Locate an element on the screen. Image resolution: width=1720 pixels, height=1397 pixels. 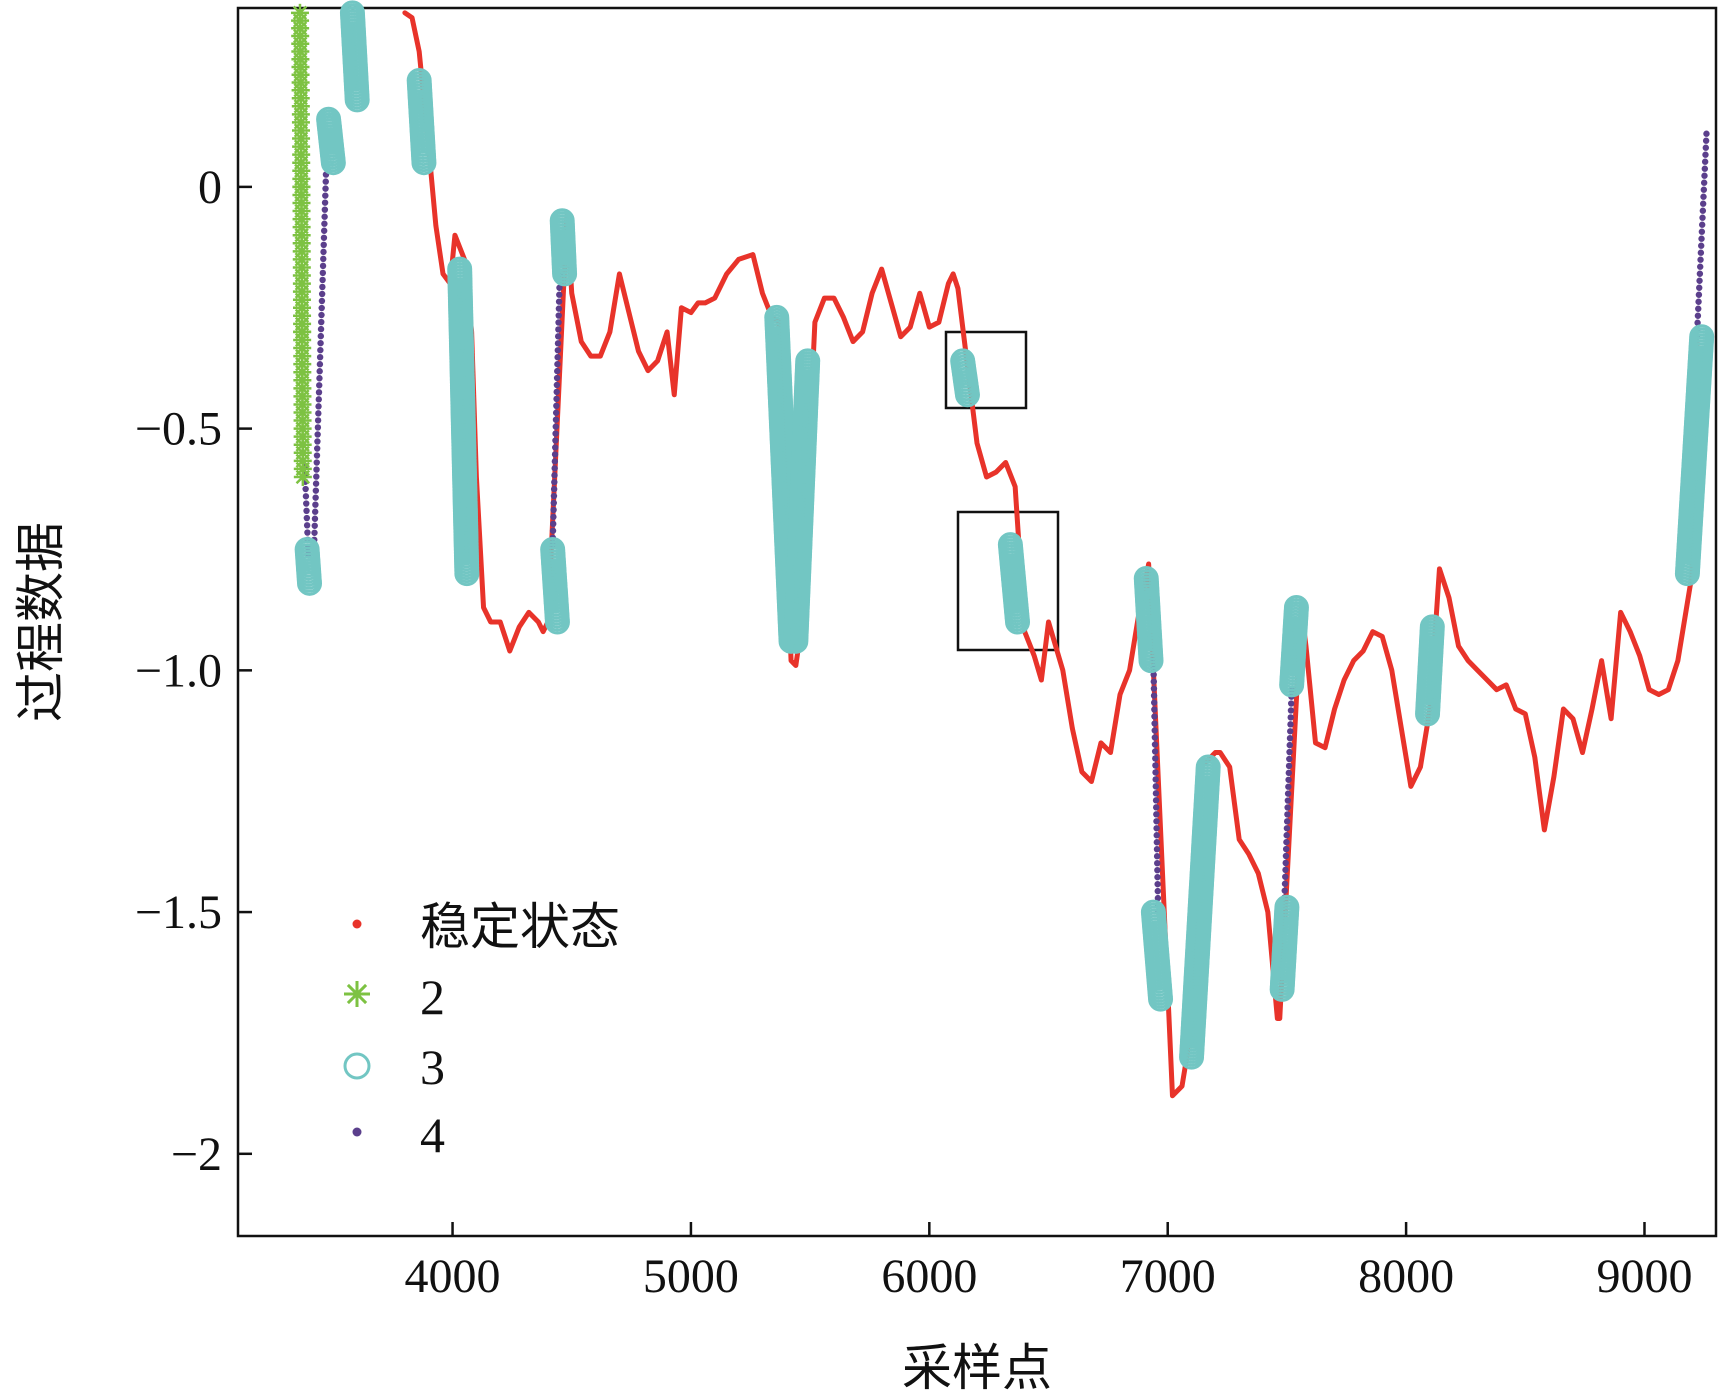
legend-label: 4 is located at coordinates (432, 1135).